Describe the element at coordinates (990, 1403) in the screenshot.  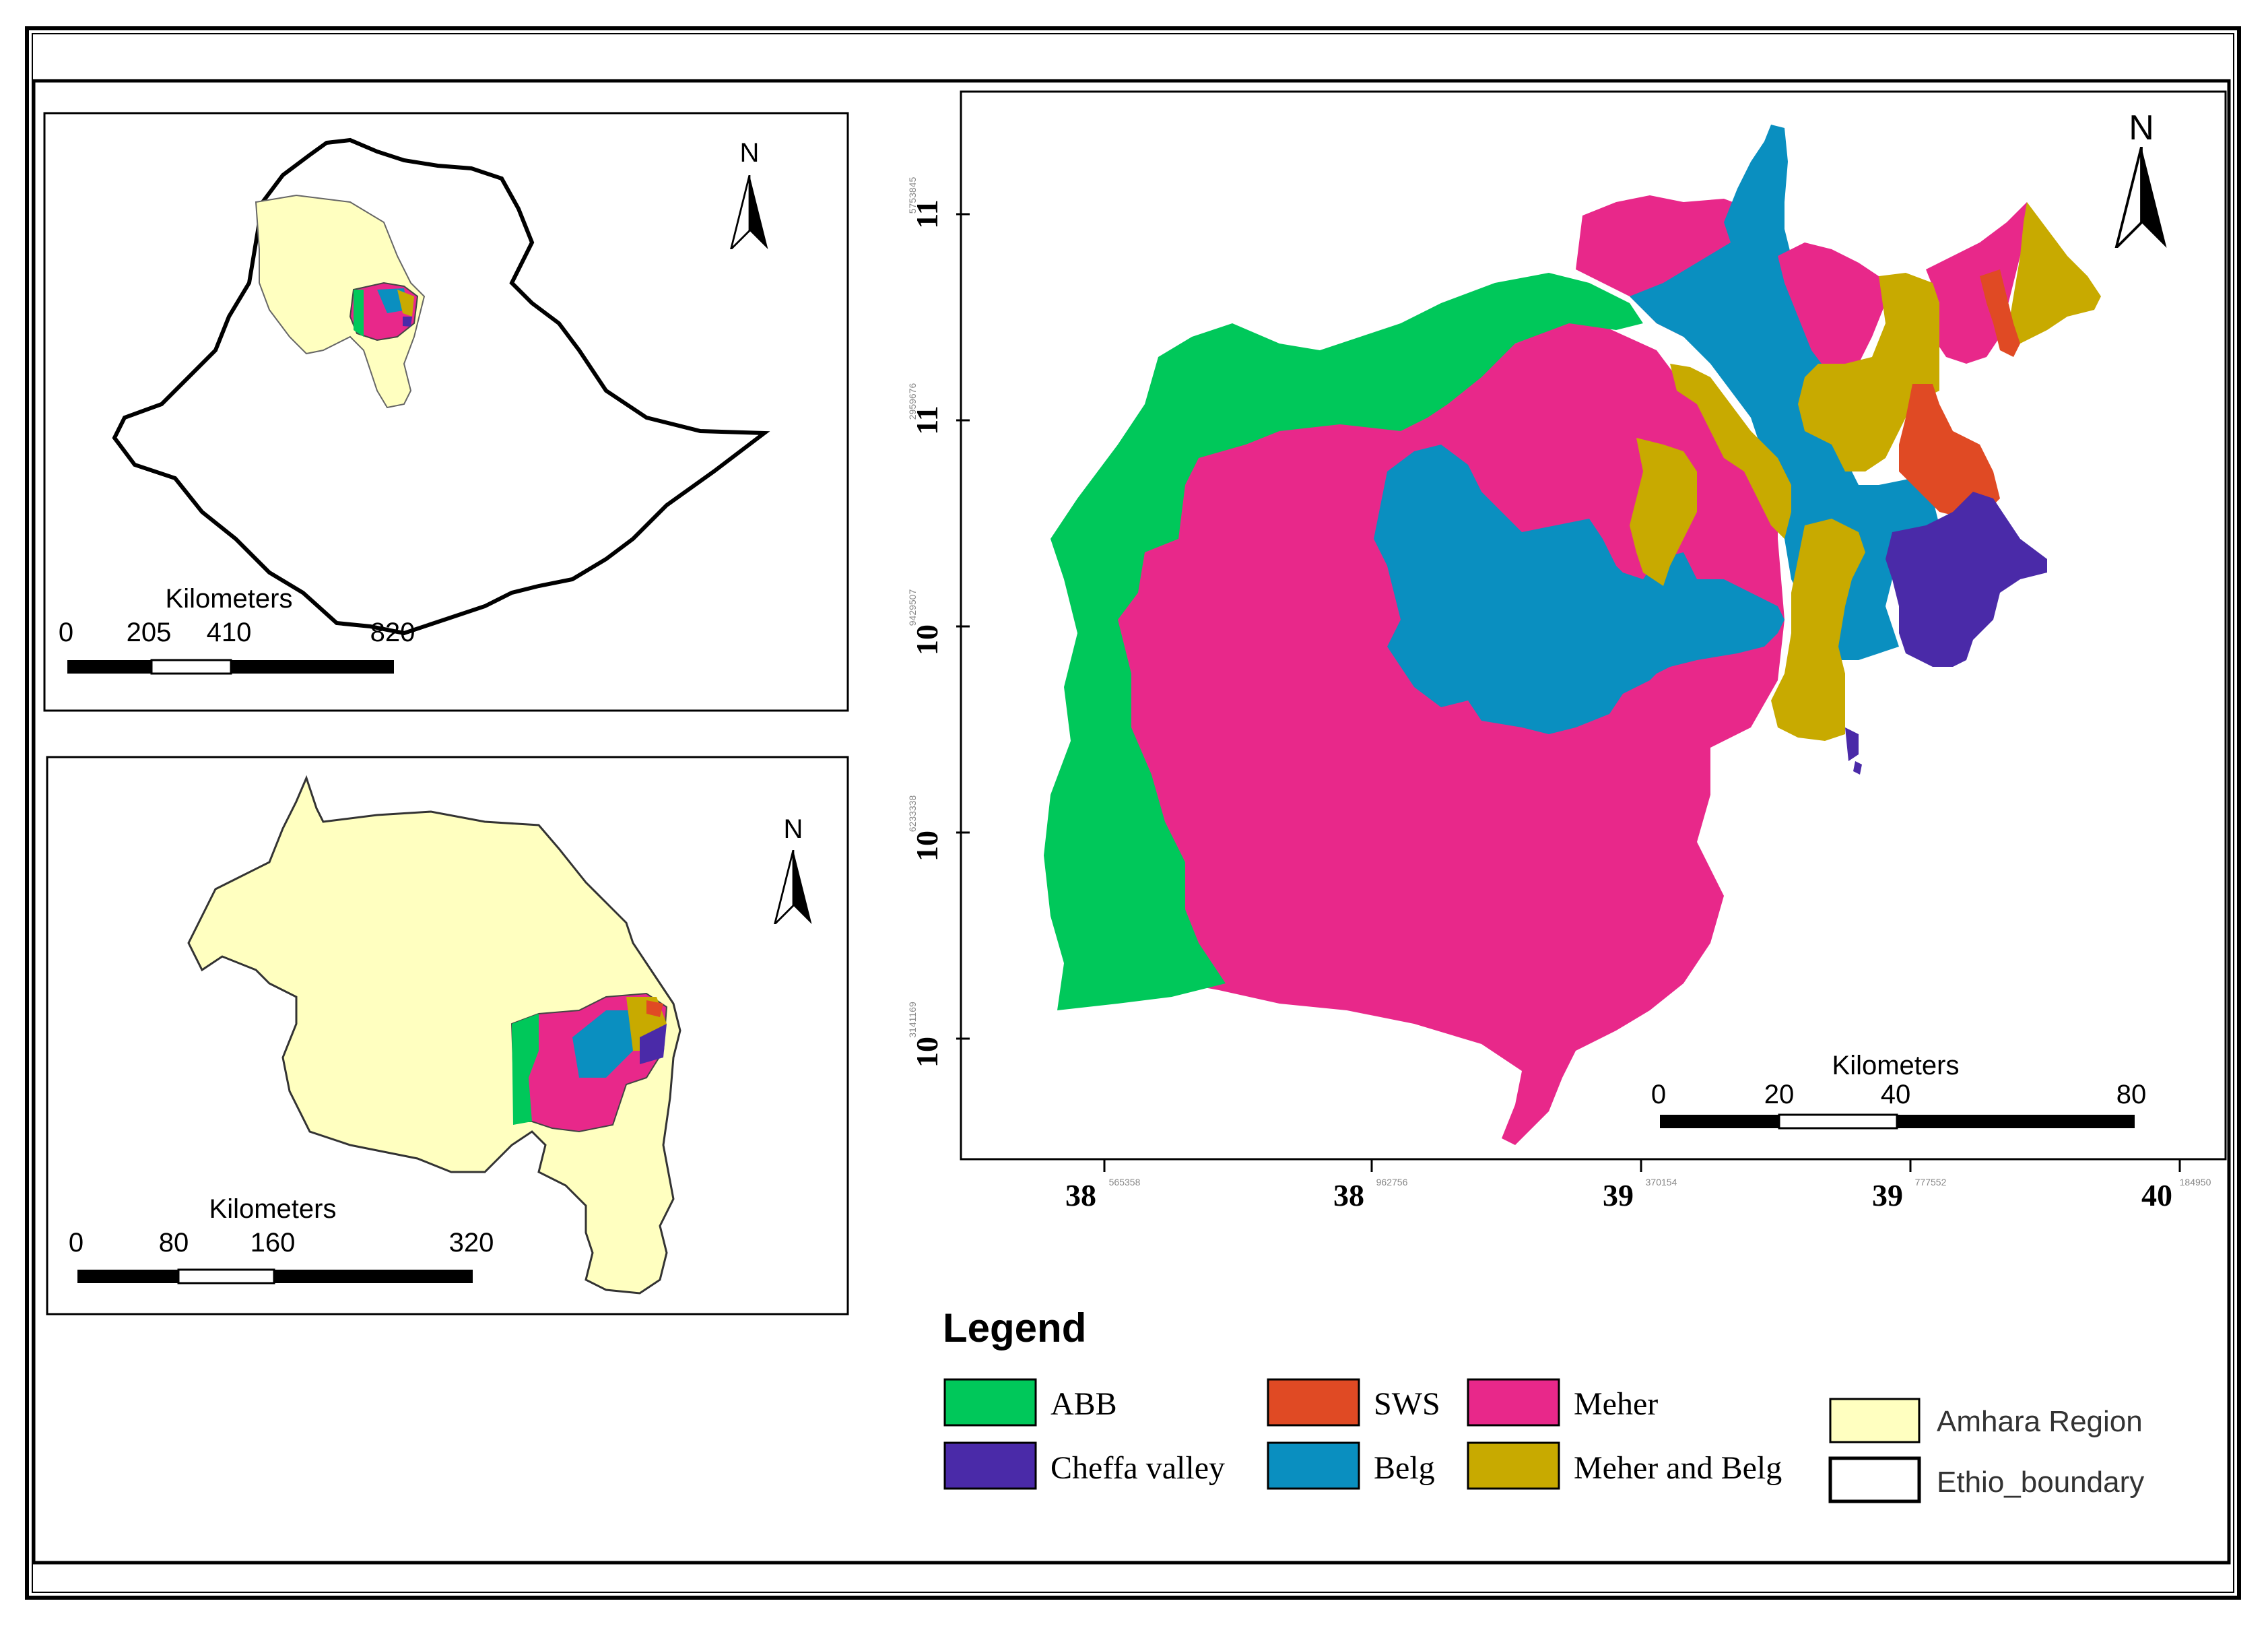
I see `legend-swatch-abb` at that location.